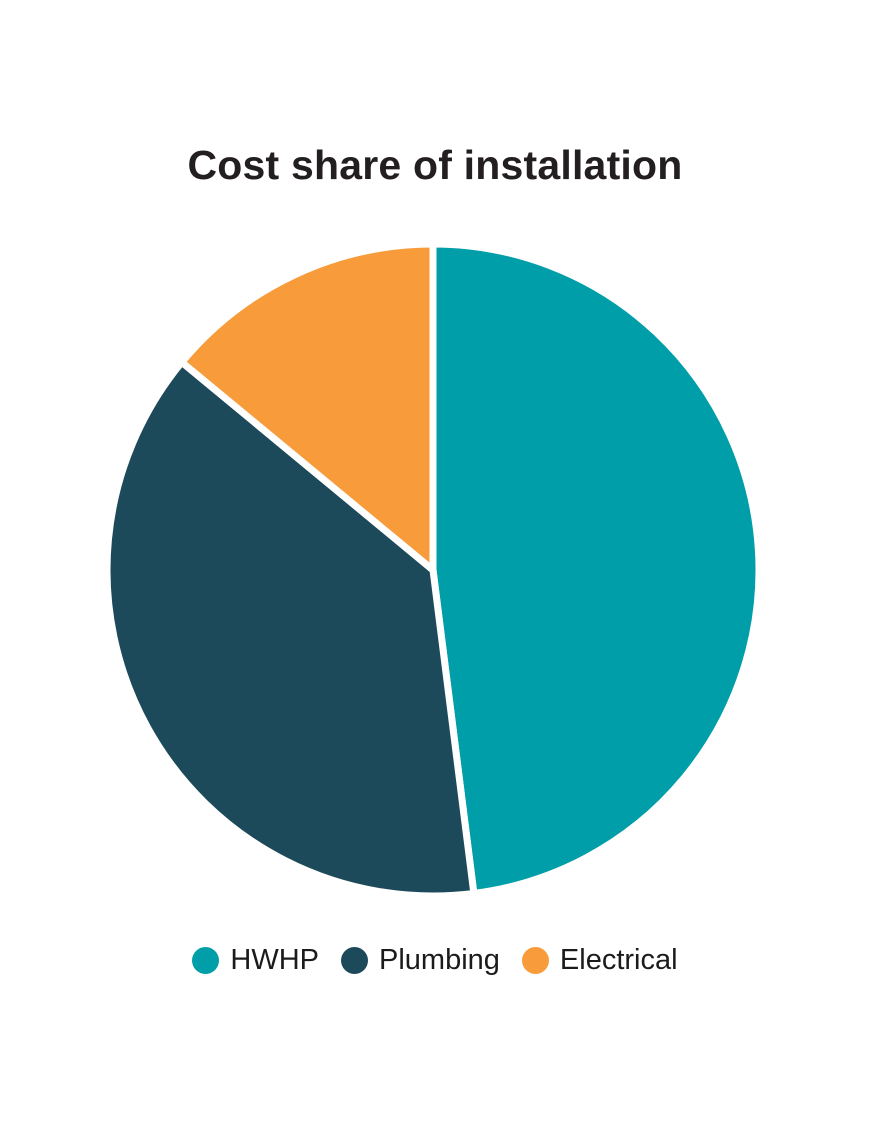 This screenshot has height=1136, width=870. What do you see at coordinates (439, 960) in the screenshot?
I see `legend-label-plumbing: Plumbing` at bounding box center [439, 960].